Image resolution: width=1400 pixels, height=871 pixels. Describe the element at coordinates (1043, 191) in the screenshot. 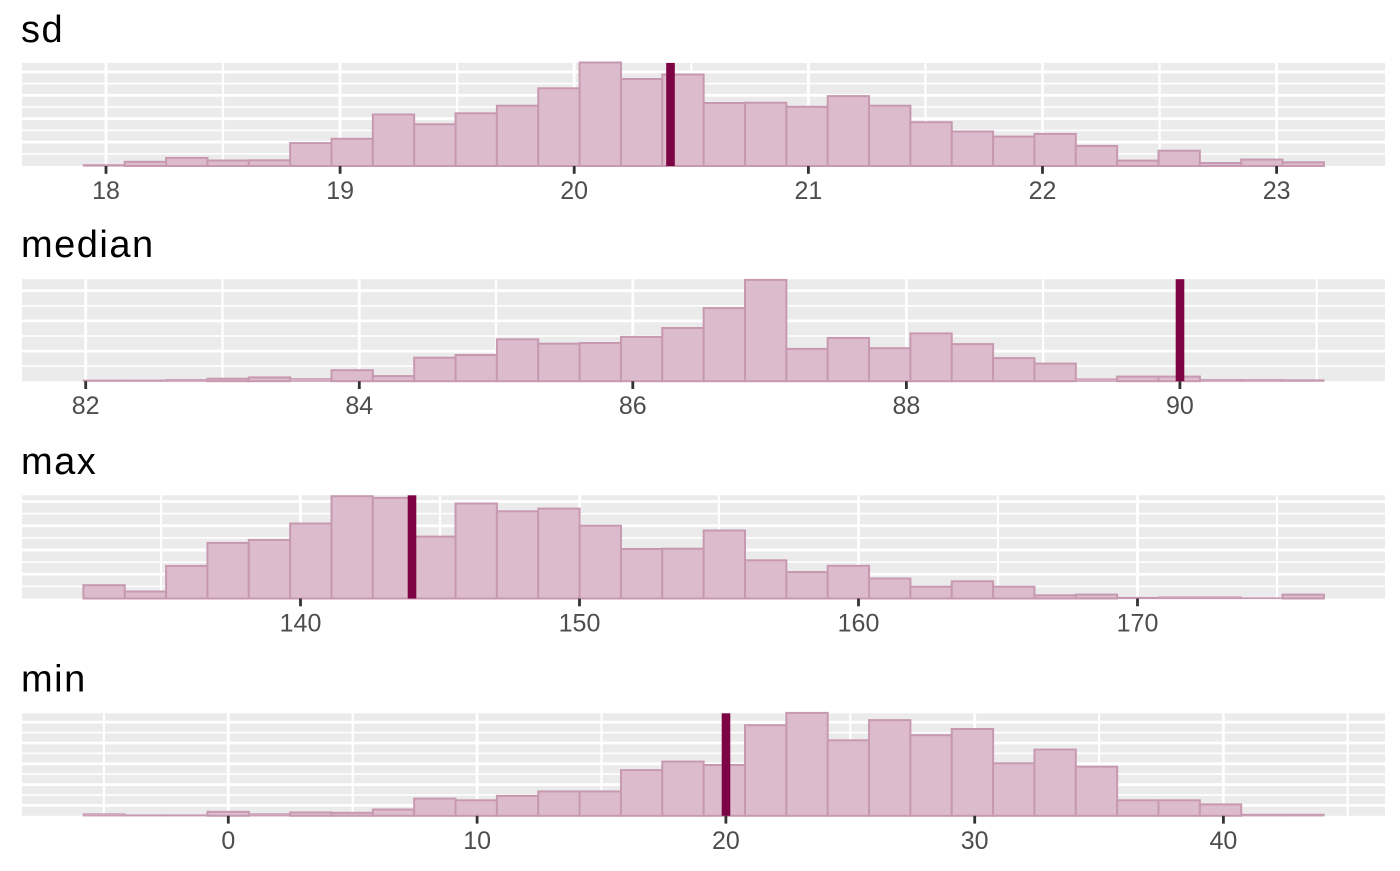

I see `svg-text: 22` at that location.